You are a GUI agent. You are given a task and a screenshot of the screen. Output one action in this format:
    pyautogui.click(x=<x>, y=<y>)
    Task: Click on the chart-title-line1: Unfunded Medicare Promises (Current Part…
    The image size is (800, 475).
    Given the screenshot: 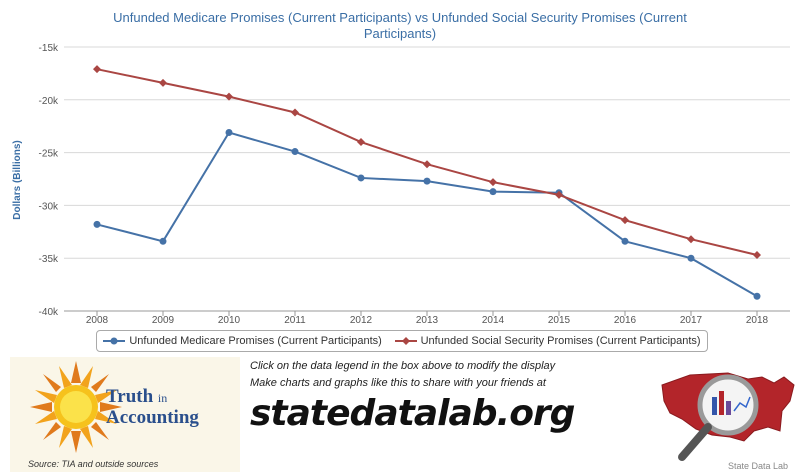 What is the action you would take?
    pyautogui.click(x=400, y=17)
    